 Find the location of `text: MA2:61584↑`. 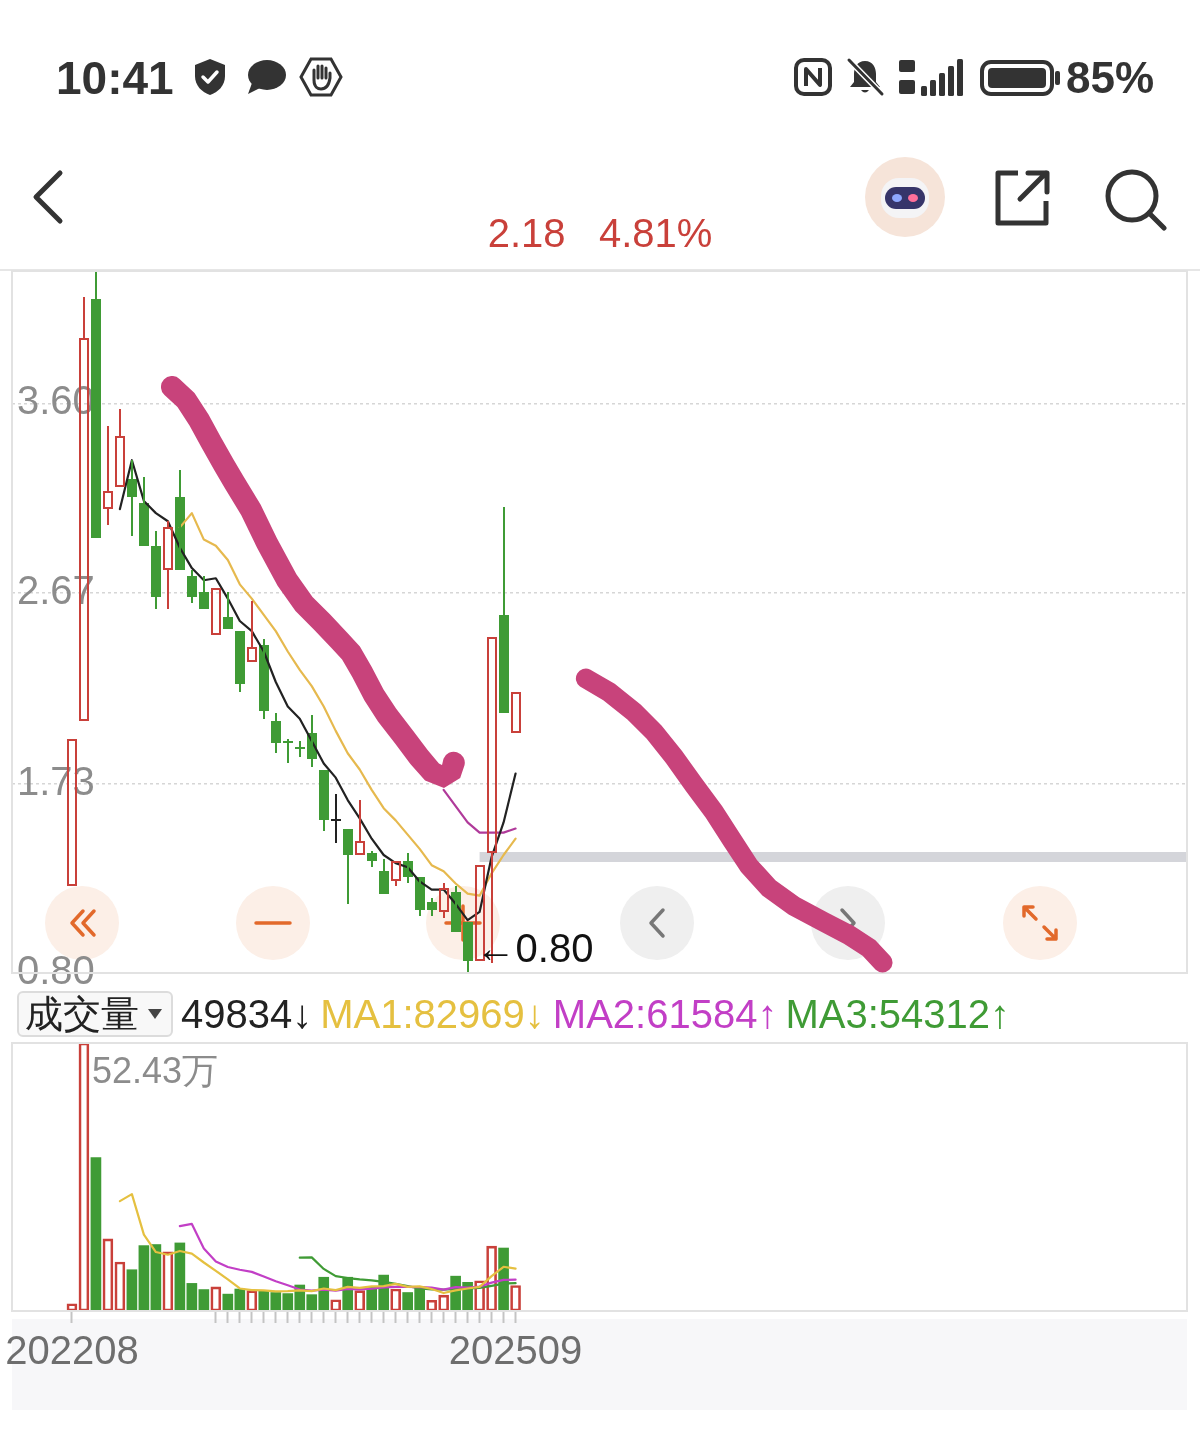

text: MA2:61584↑ is located at coordinates (665, 1014).